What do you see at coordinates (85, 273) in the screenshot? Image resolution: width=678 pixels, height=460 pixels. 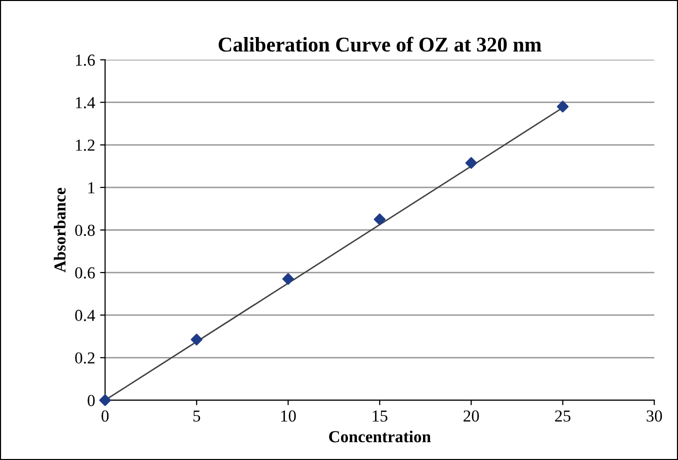 I see `y-tick-label: 0.6` at bounding box center [85, 273].